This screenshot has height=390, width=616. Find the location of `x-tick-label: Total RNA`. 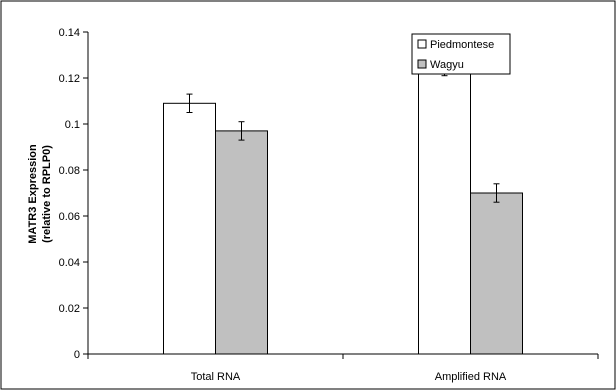

x-tick-label: Total RNA is located at coordinates (216, 377).